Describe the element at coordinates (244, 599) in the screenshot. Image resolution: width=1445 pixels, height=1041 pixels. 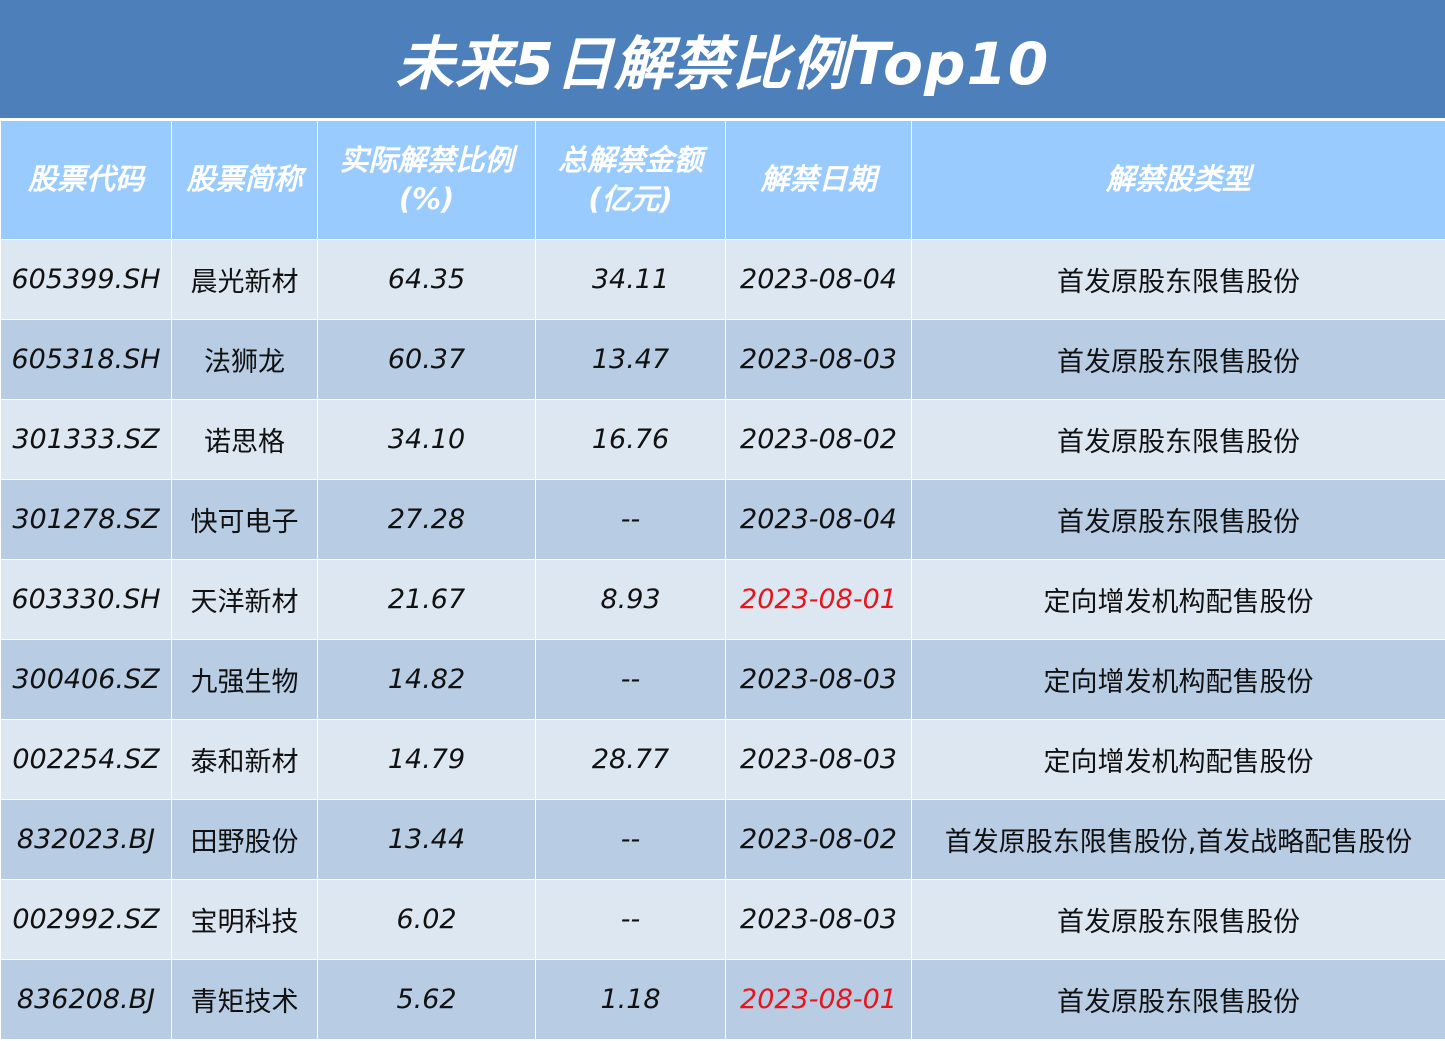
I see `cell-stock-name: 天洋新材` at that location.